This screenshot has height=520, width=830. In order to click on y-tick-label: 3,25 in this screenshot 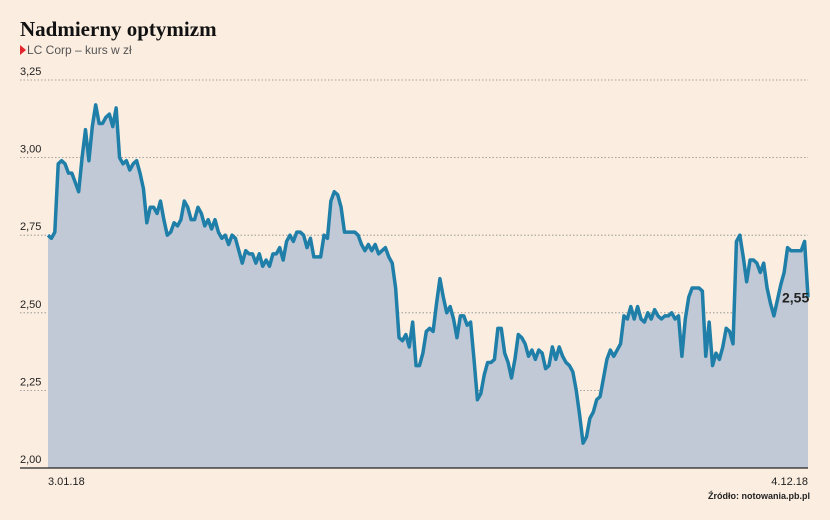, I will do `click(30, 72)`.